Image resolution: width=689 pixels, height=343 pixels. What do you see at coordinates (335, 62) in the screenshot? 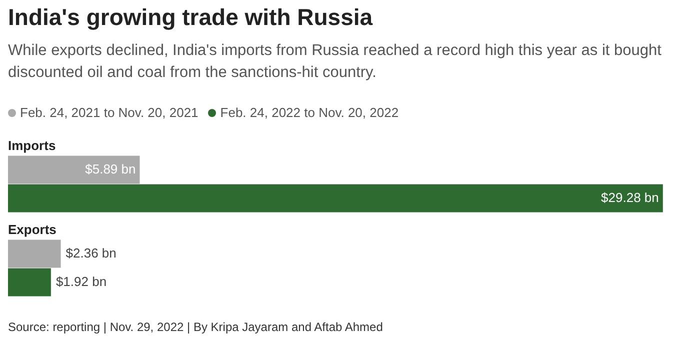
I see `chart-subtitle: While exports declined, India's imports from Russia reached a record high this year as it bought discounted oil and coal from the sanctions-hit country.` at bounding box center [335, 62].